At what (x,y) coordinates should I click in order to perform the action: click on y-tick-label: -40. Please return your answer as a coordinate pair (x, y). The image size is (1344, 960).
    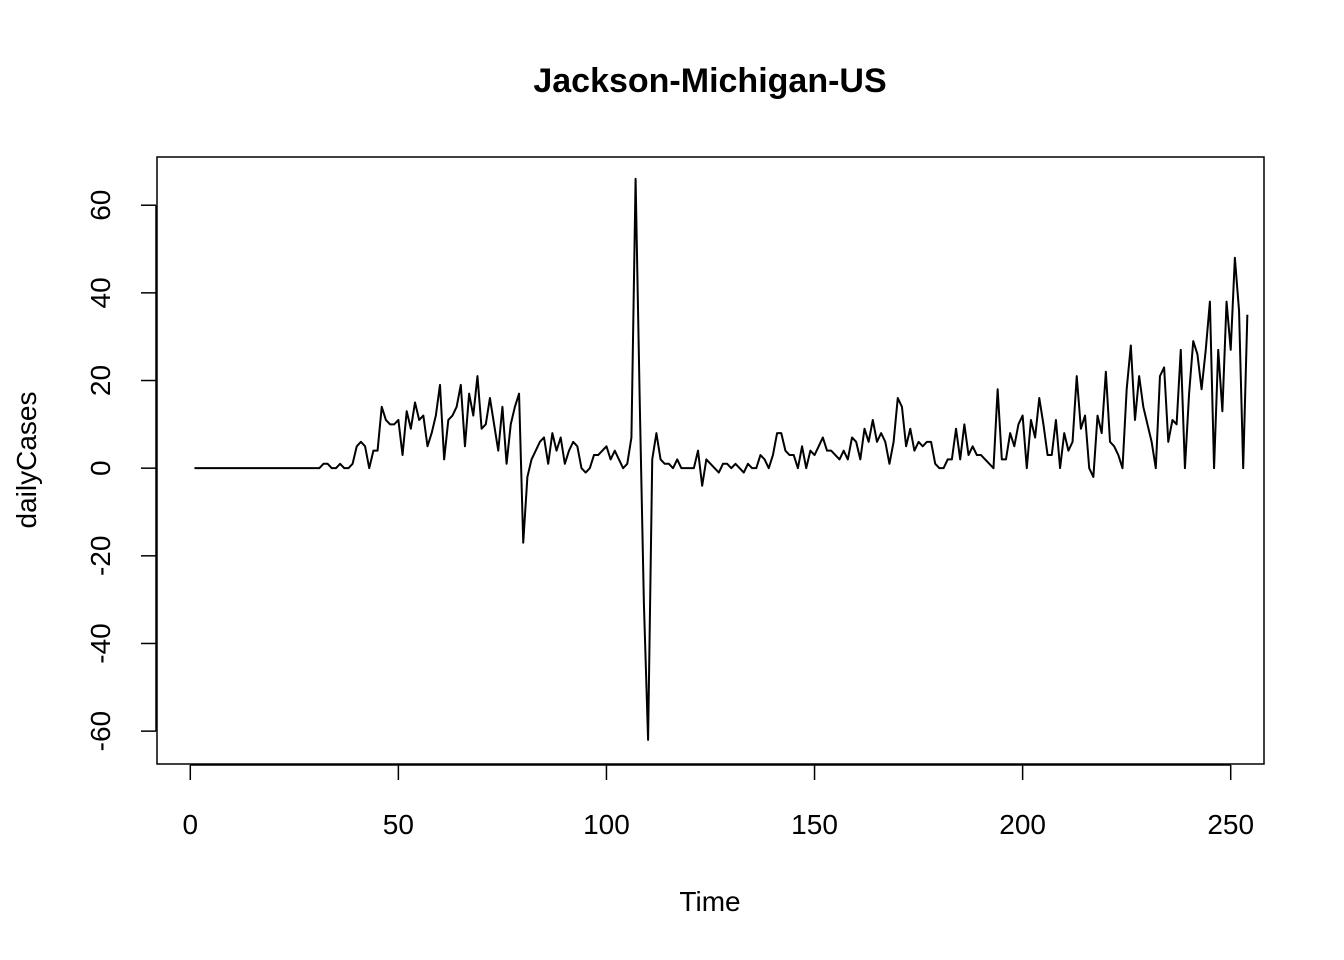
    Looking at the image, I should click on (100, 643).